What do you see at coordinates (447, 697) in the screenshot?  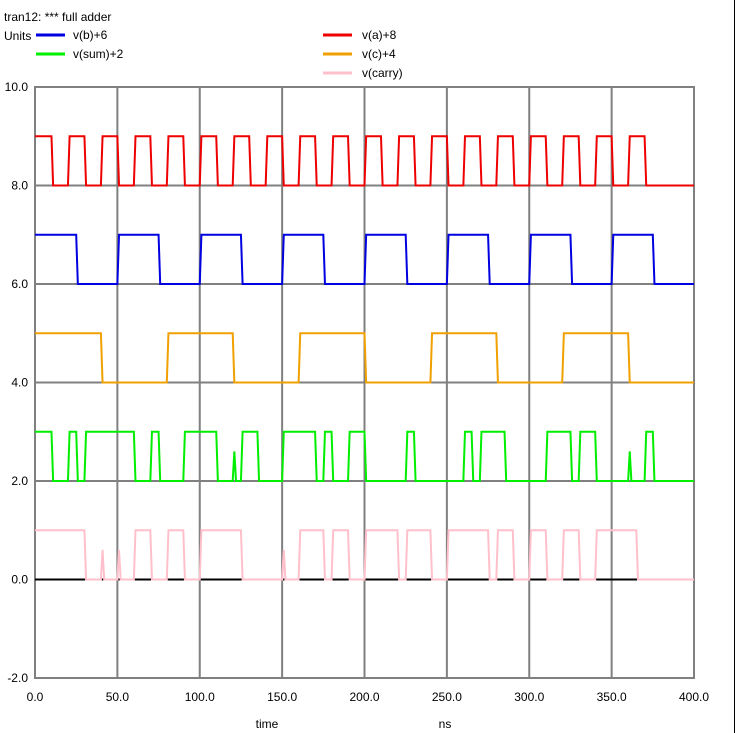 I see `x-tick-label-5: 250.0` at bounding box center [447, 697].